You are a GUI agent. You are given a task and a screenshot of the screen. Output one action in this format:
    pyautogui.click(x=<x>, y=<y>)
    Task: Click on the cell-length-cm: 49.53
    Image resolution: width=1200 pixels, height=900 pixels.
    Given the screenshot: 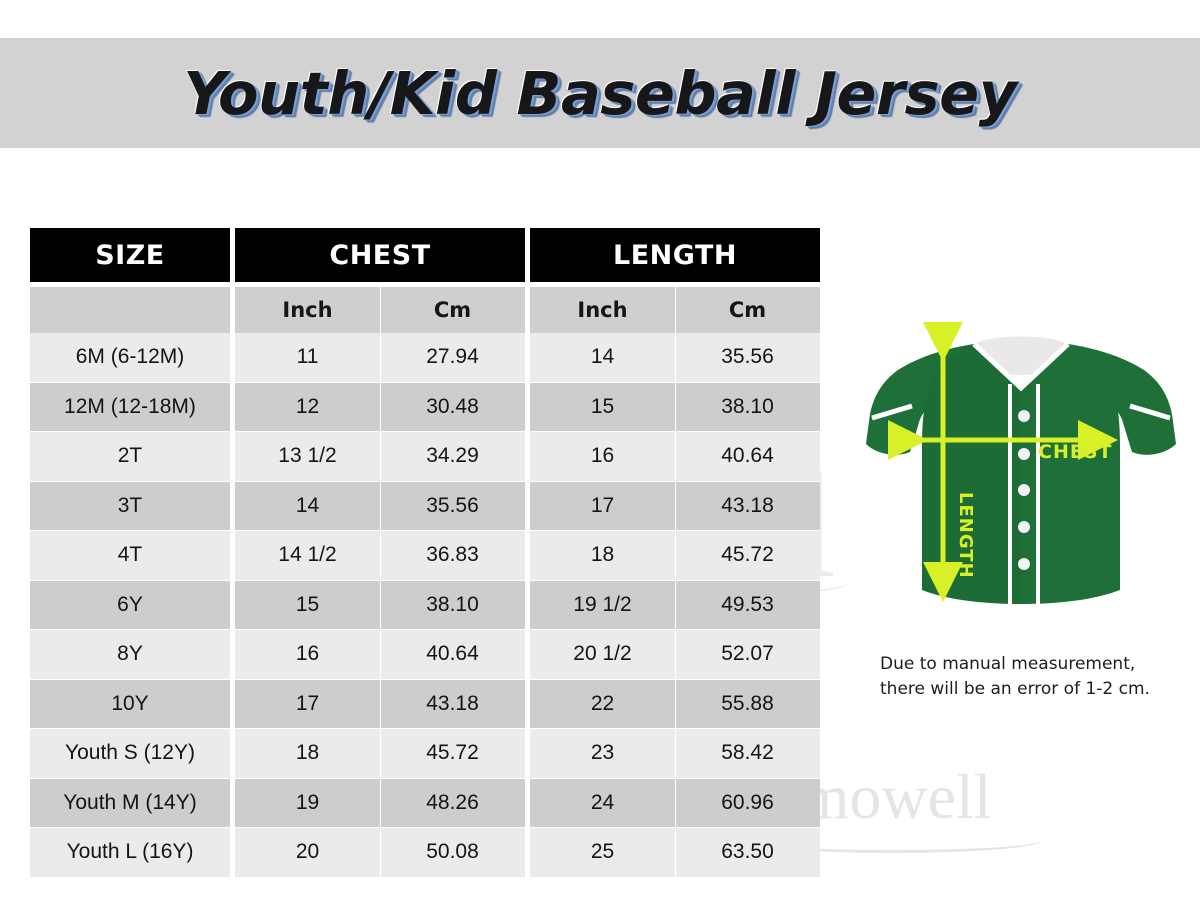 What is the action you would take?
    pyautogui.click(x=748, y=605)
    